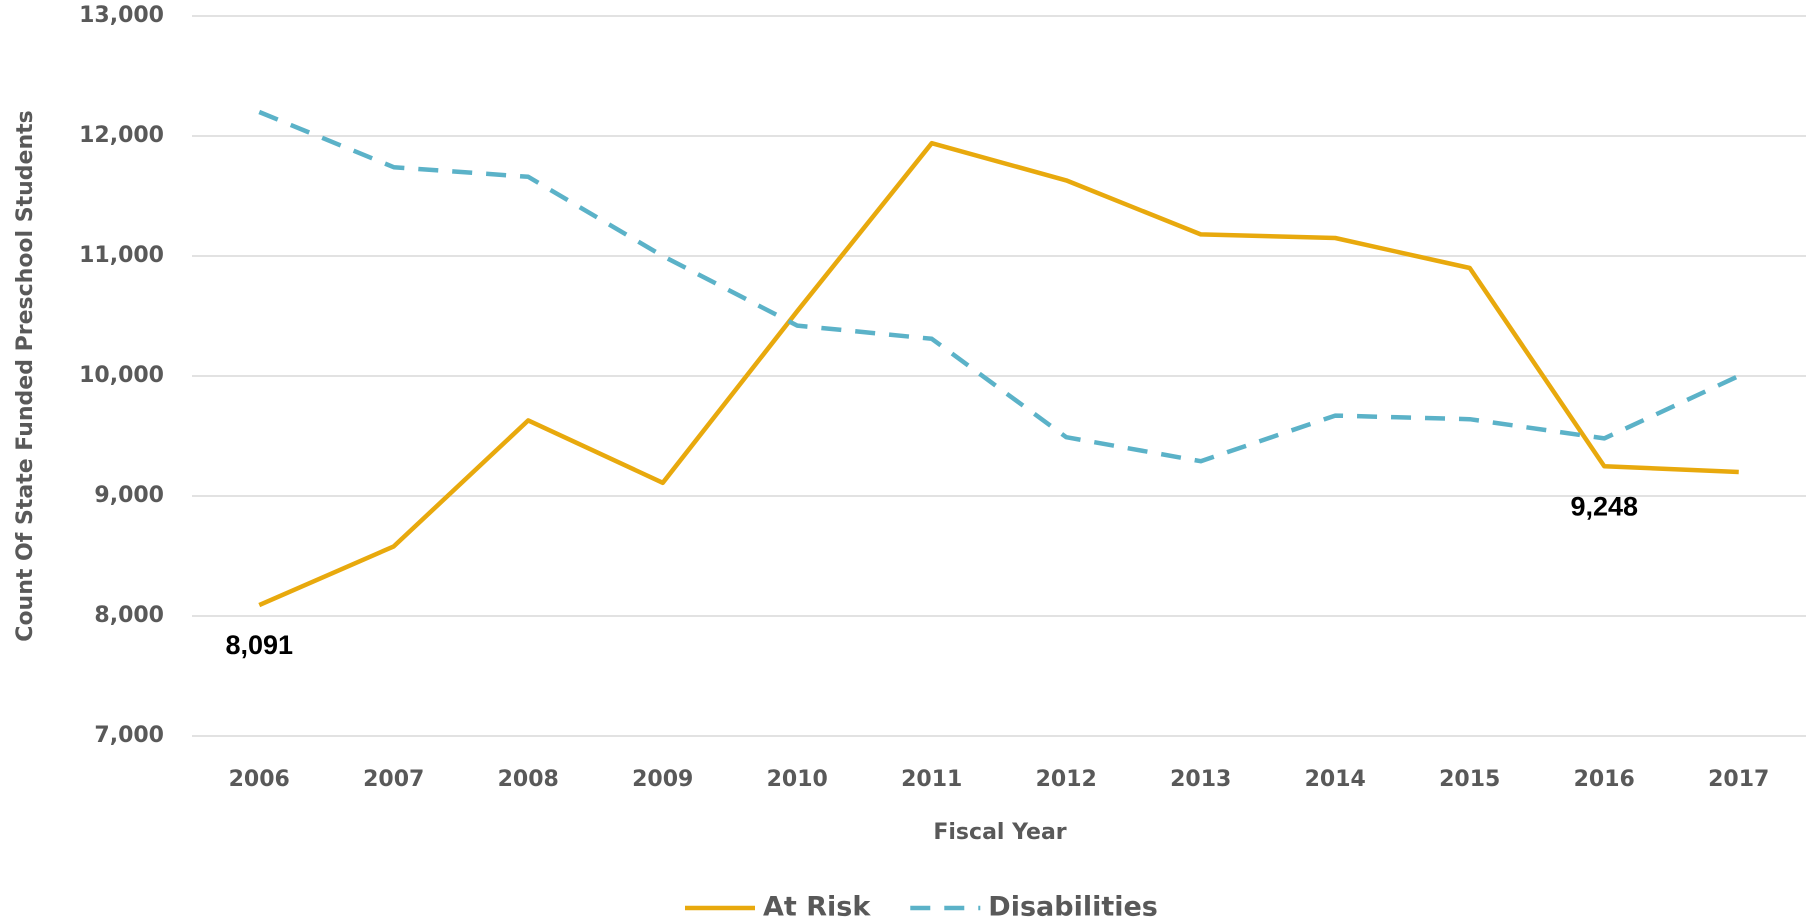  I want to click on x-tick-label: 2012, so click(1066, 779).